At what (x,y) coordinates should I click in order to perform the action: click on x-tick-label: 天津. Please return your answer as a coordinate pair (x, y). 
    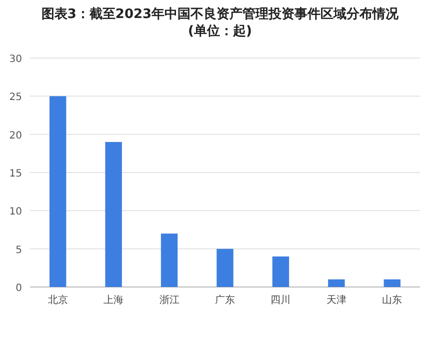
    Looking at the image, I should click on (336, 300).